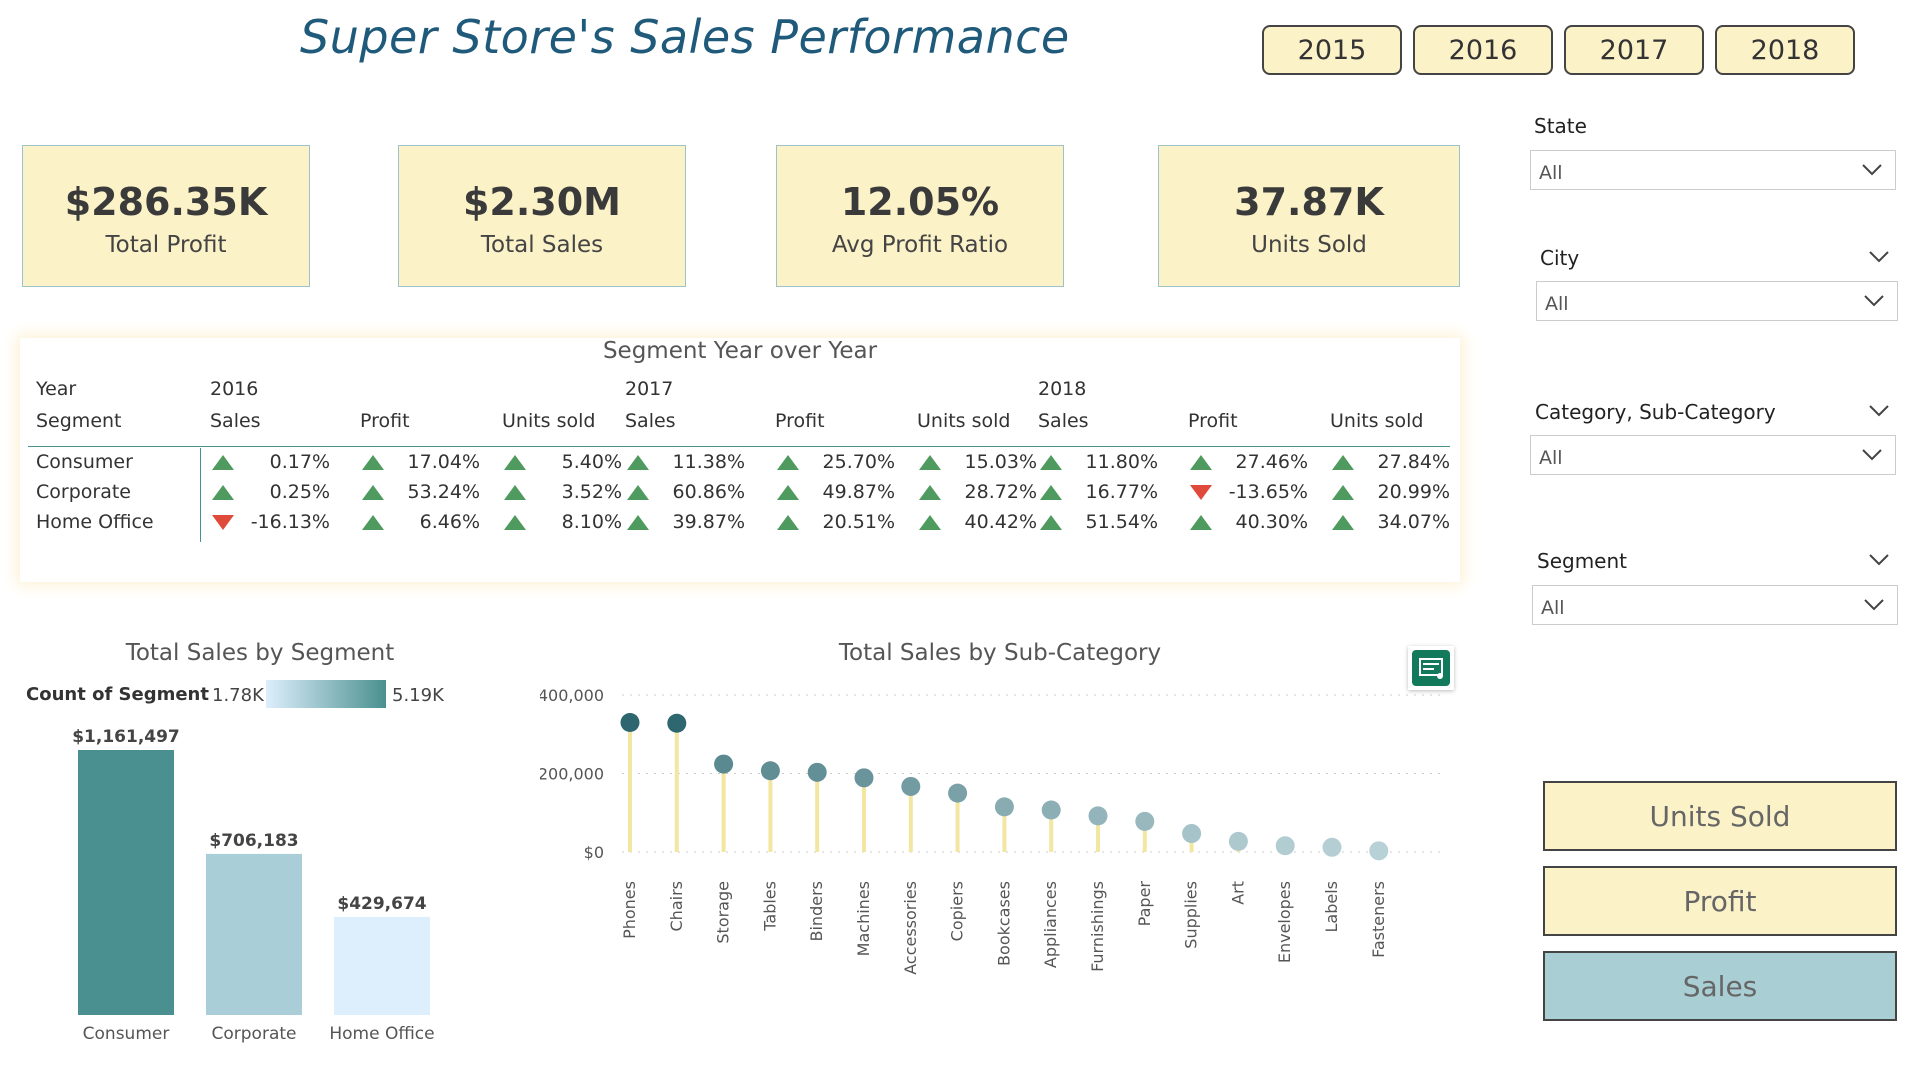  What do you see at coordinates (708, 522) in the screenshot?
I see `matrix-cell: 39.87%` at bounding box center [708, 522].